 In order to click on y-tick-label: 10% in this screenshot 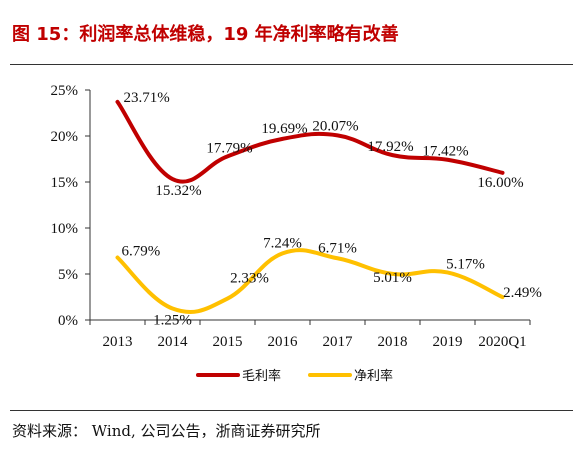, I will do `click(65, 229)`.